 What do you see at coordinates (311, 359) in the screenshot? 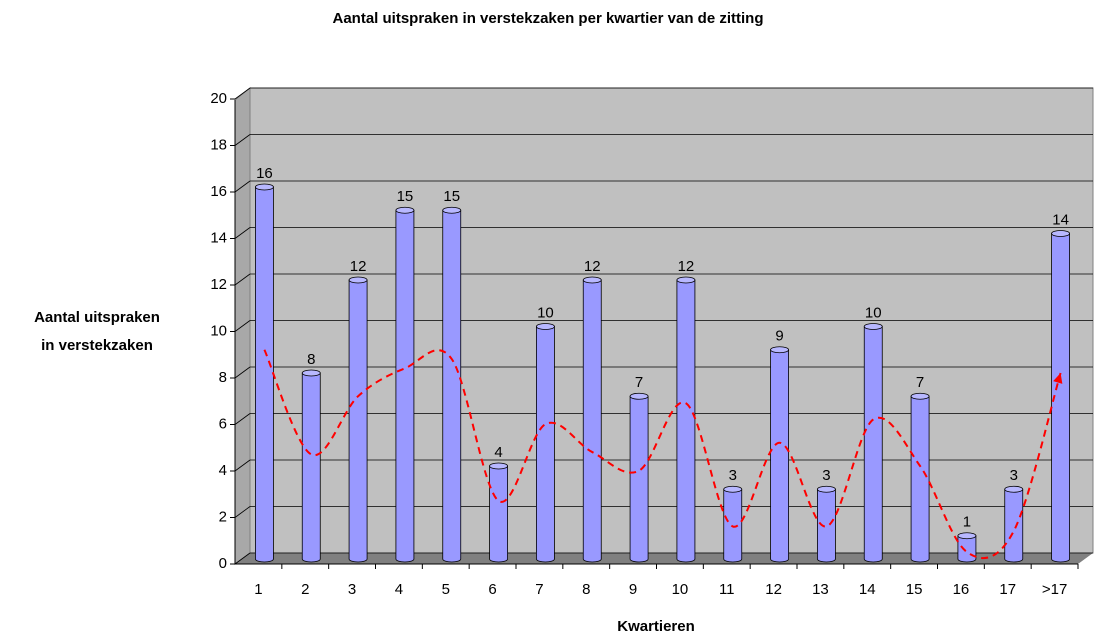
I see `data-label: 8` at bounding box center [311, 359].